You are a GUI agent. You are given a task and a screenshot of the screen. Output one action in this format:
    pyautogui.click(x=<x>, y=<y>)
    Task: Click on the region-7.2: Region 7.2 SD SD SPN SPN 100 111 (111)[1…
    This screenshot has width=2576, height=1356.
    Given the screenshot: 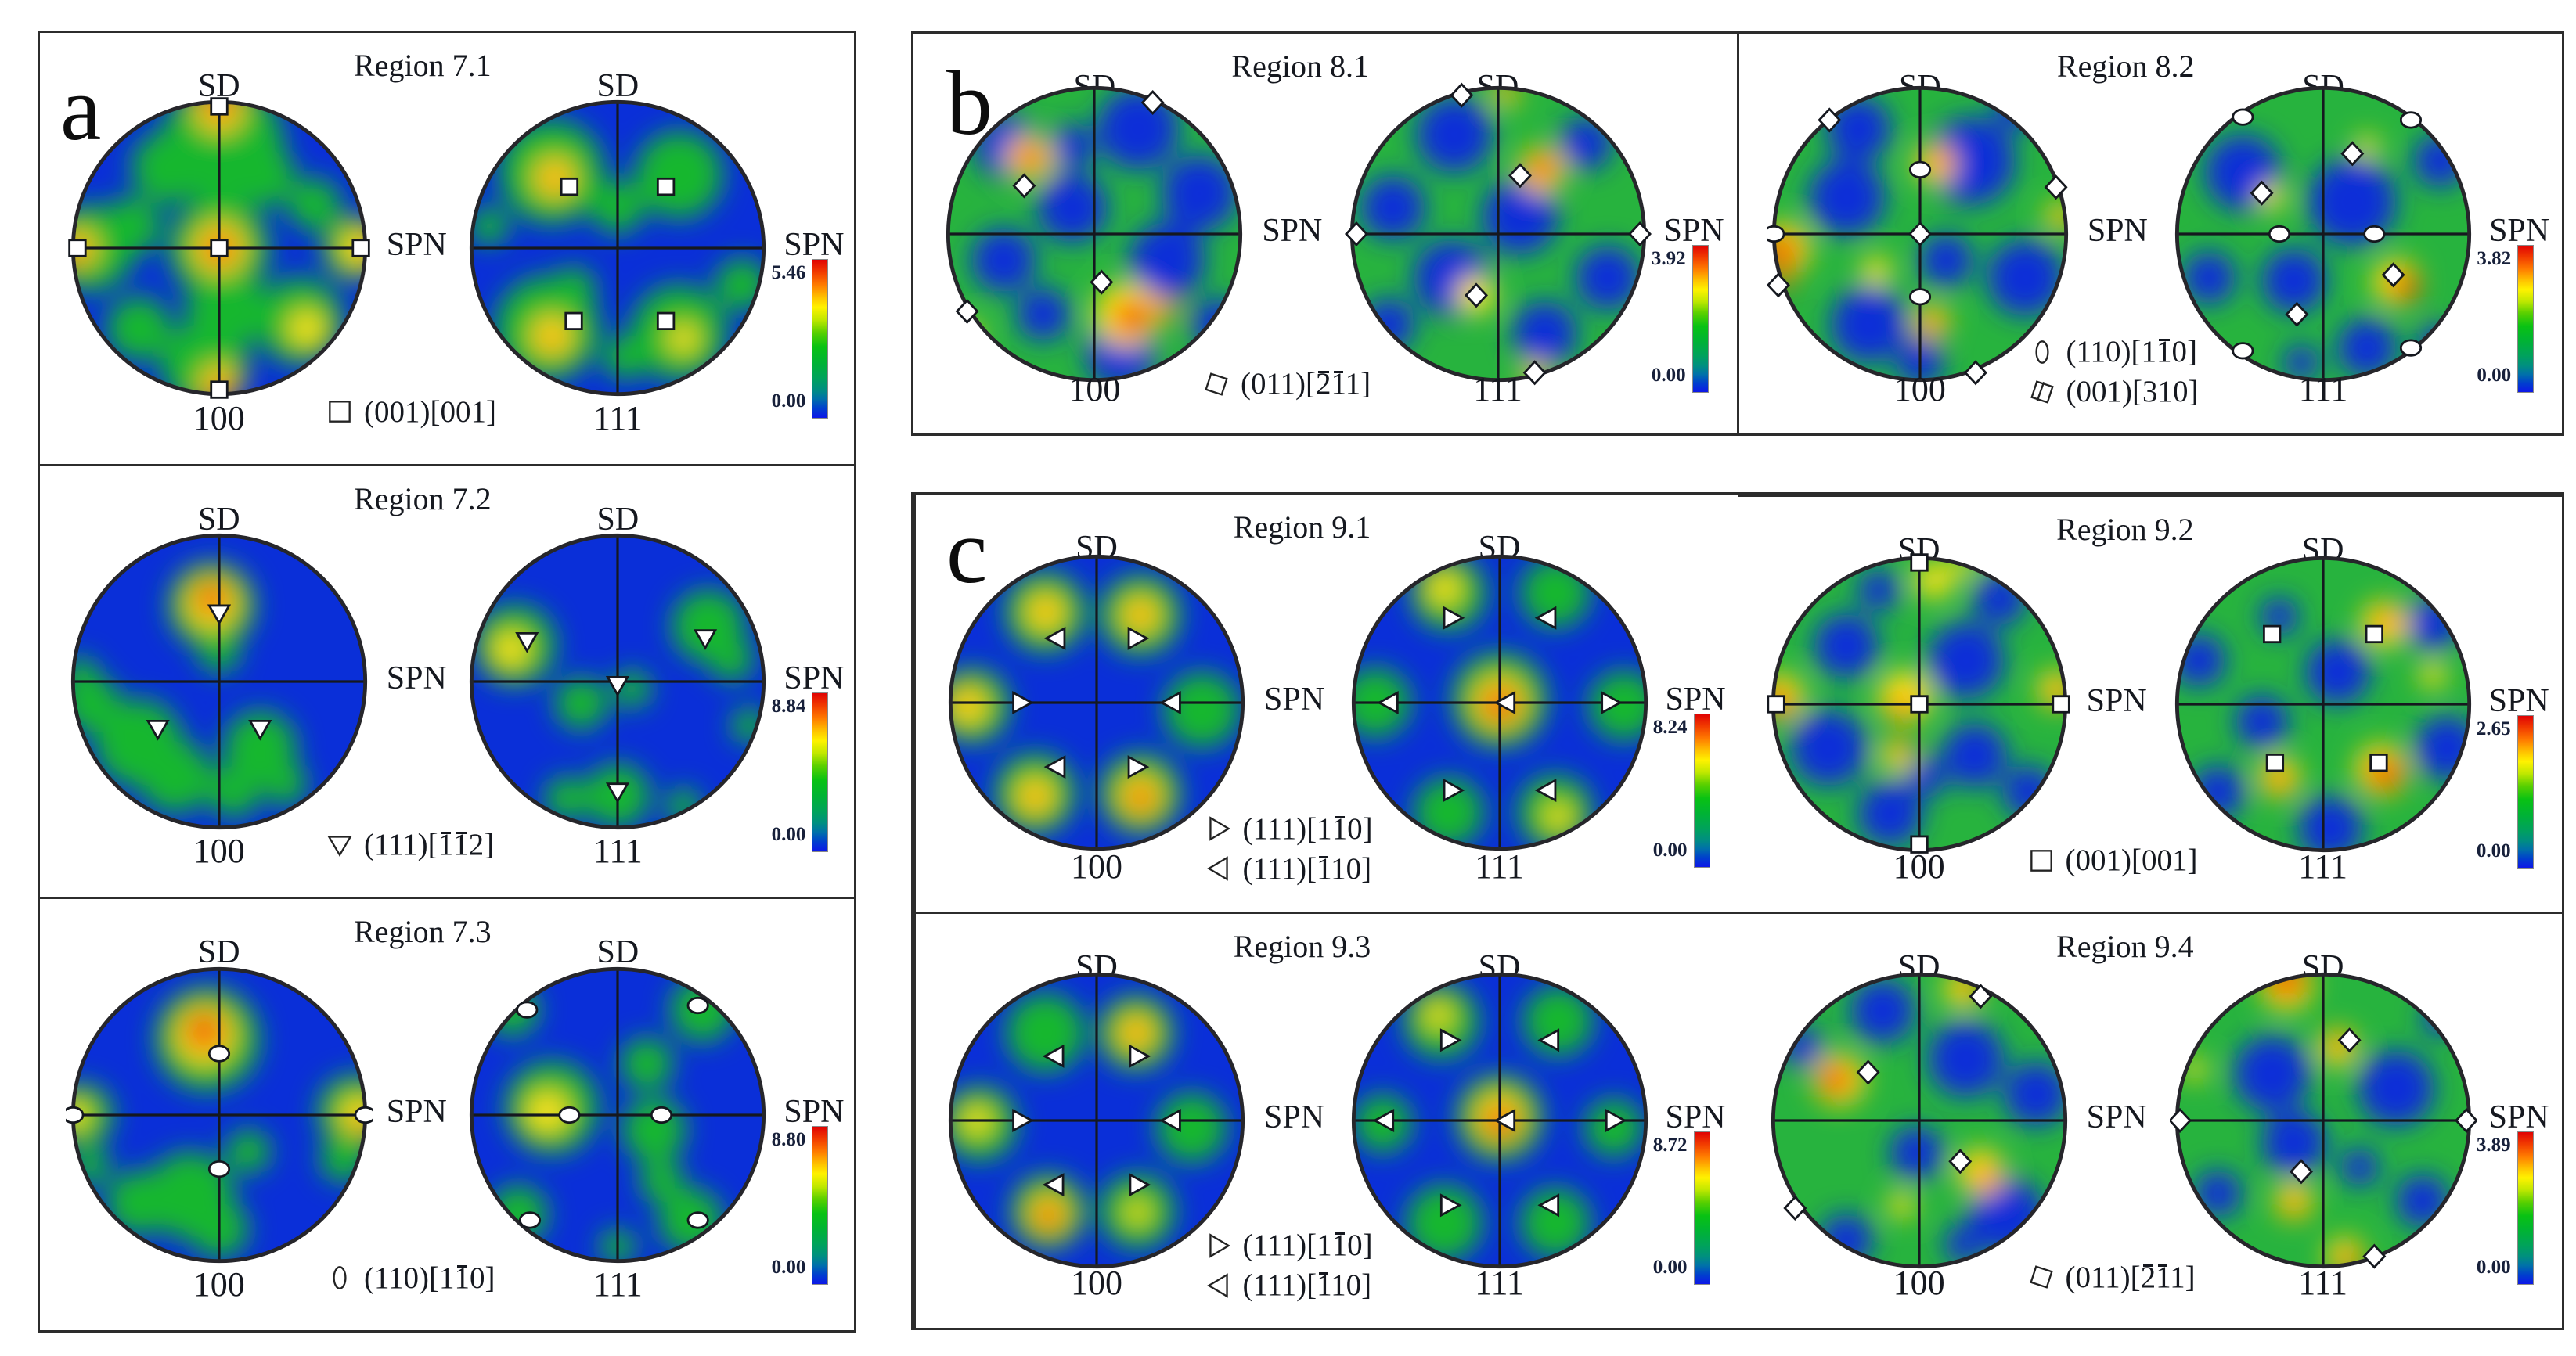 What is the action you would take?
    pyautogui.click(x=447, y=680)
    